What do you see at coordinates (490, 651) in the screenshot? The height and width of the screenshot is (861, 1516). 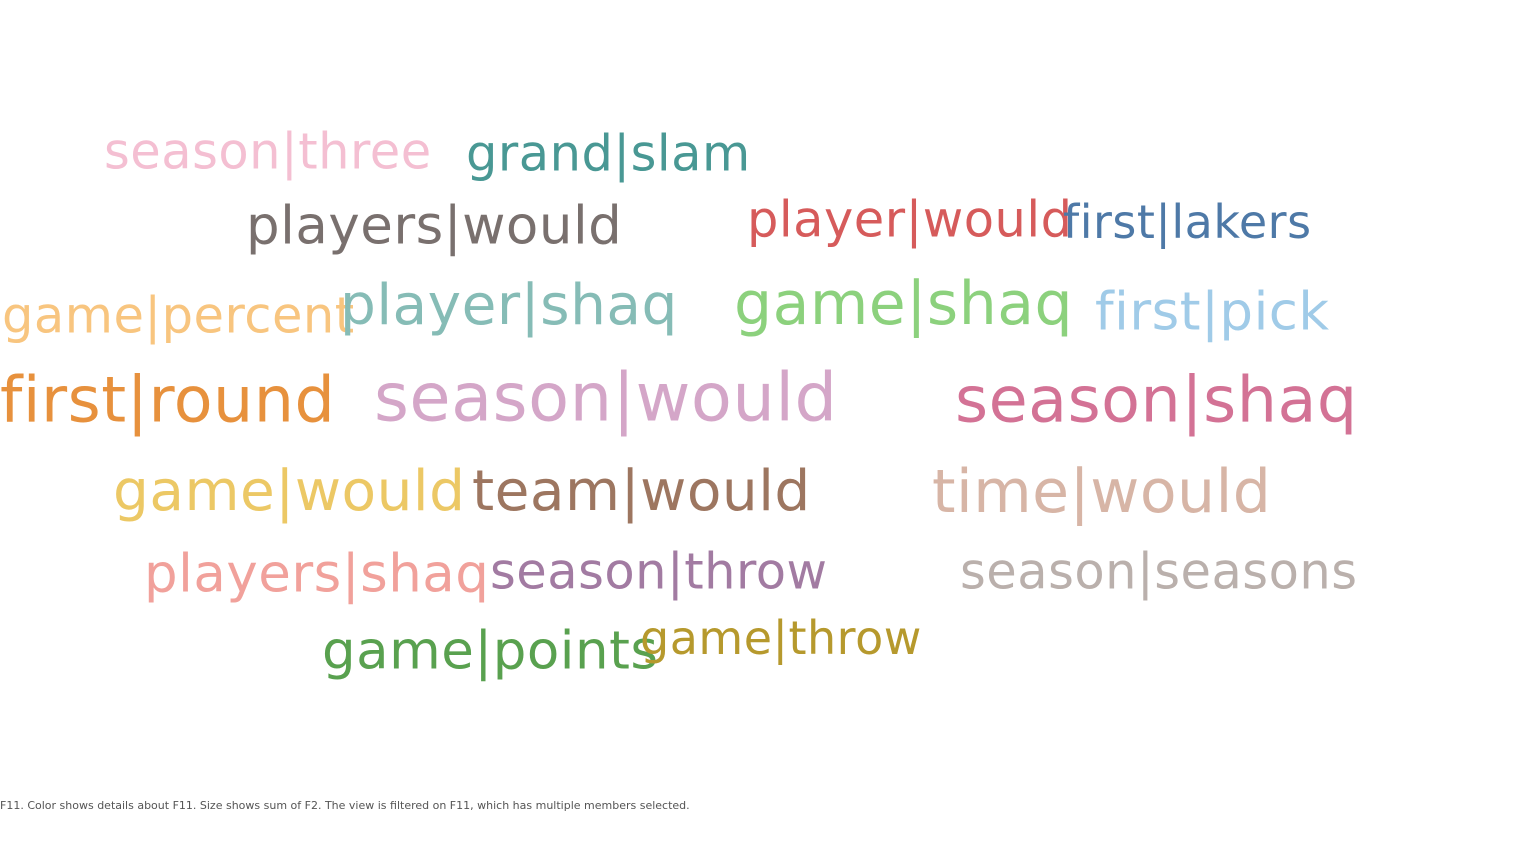 I see `word-game-points: game|points` at bounding box center [490, 651].